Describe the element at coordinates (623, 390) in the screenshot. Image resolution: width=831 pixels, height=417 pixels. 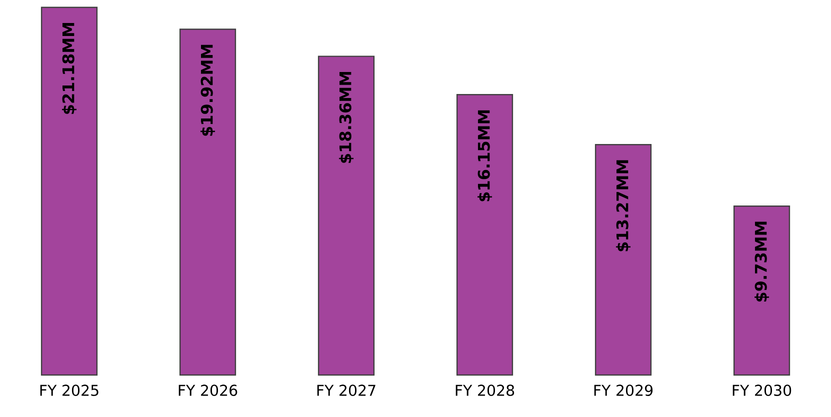
I see `x-tick-label: FY 2029` at that location.